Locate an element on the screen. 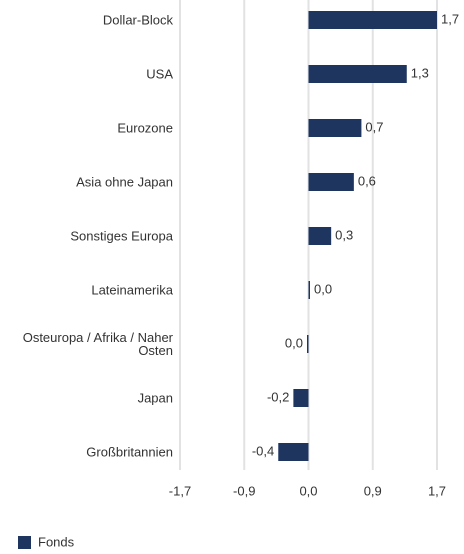 The width and height of the screenshot is (464, 554). data-label: 1,7 is located at coordinates (450, 18).